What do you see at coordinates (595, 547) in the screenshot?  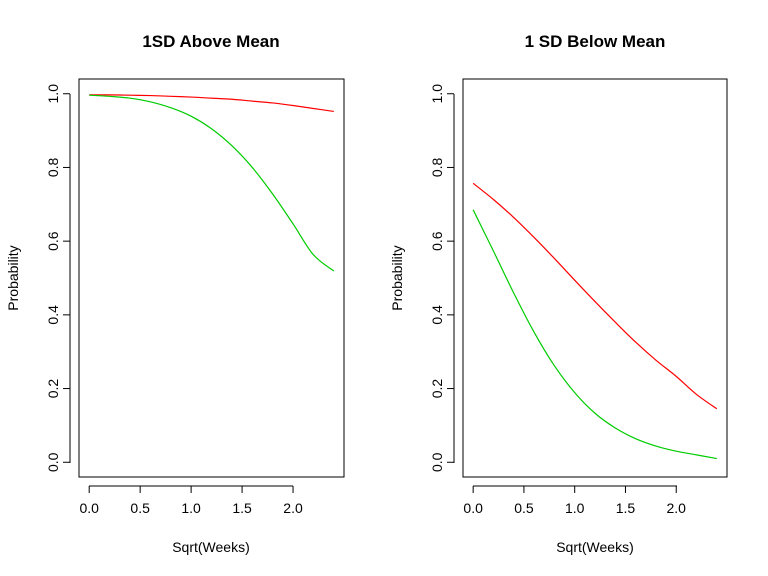 I see `x-axis-label-right: Sqrt(Weeks)` at bounding box center [595, 547].